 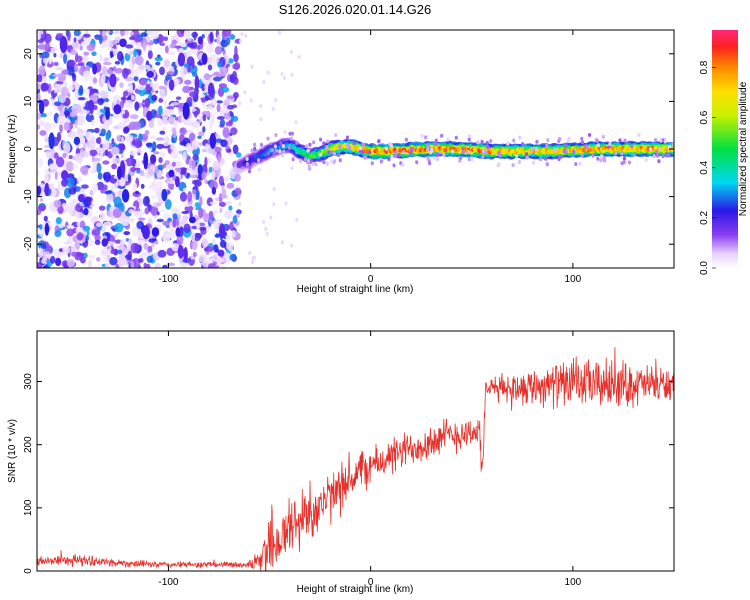 I want to click on y-tick-label: 20, so click(x=28, y=54).